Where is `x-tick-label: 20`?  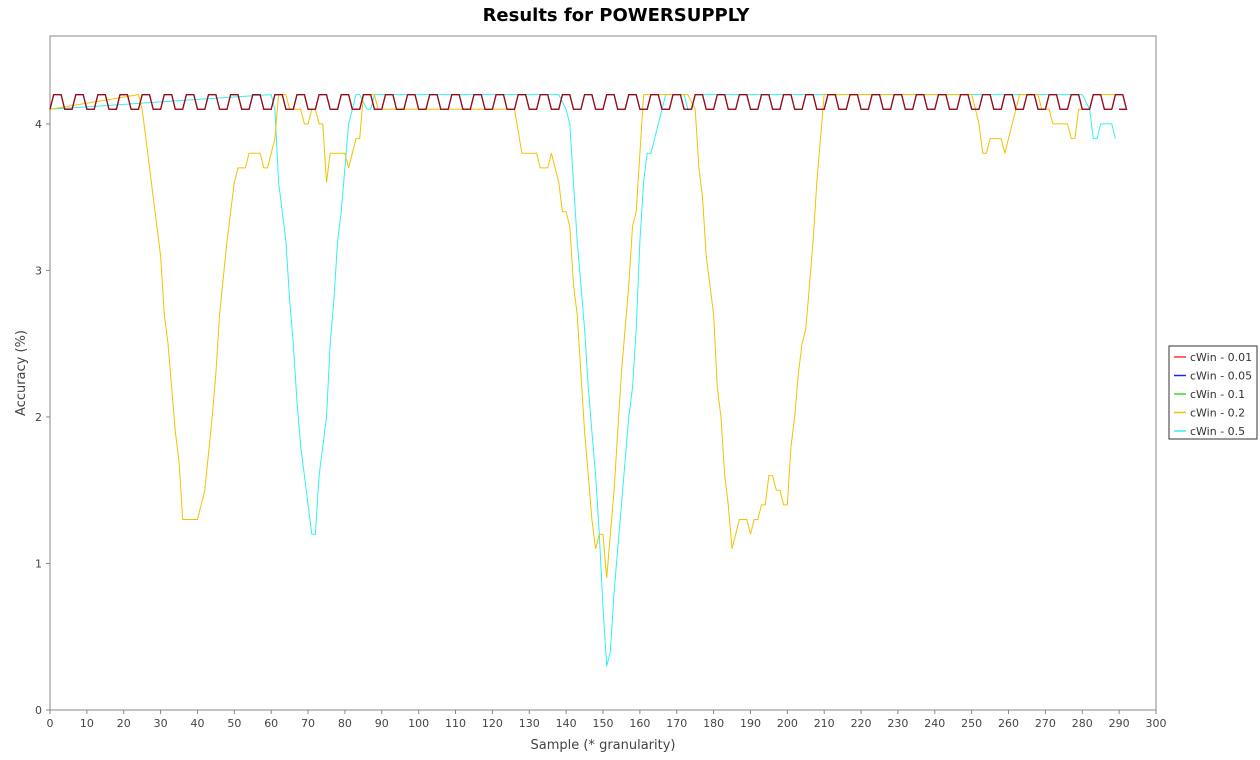
x-tick-label: 20 is located at coordinates (124, 723).